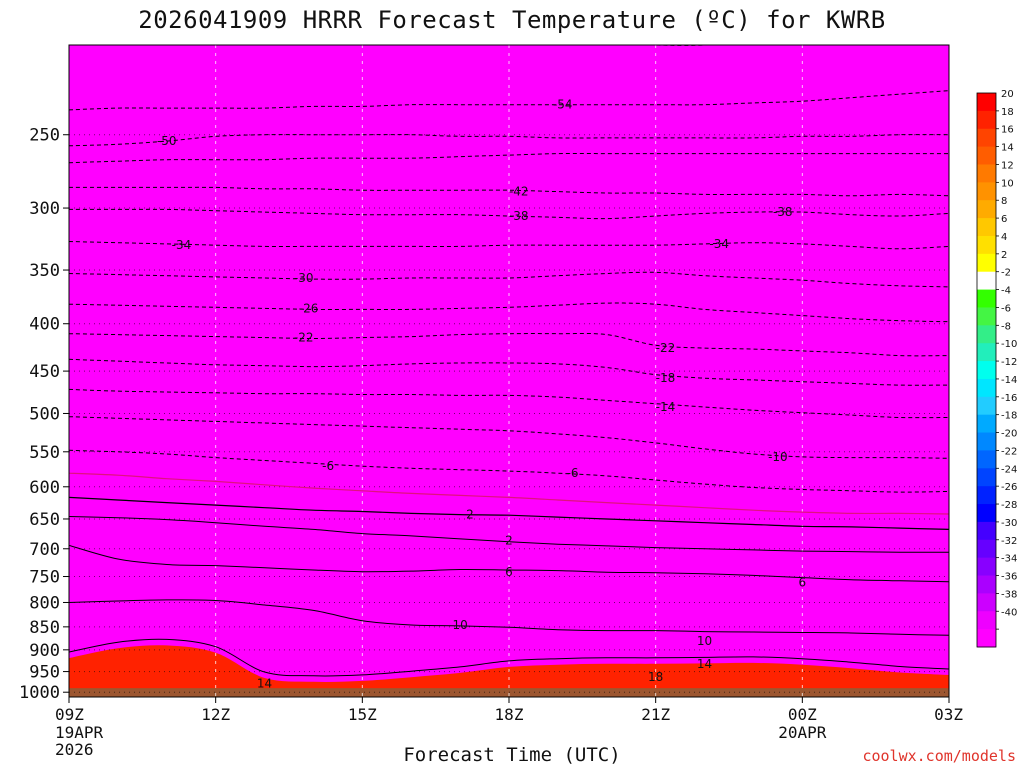 The width and height of the screenshot is (1024, 768). I want to click on colorbar-label: 18, so click(1007, 112).